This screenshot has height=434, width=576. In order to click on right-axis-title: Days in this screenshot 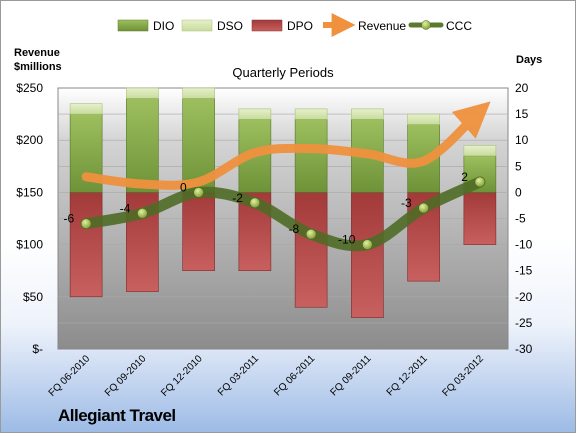, I will do `click(529, 60)`.